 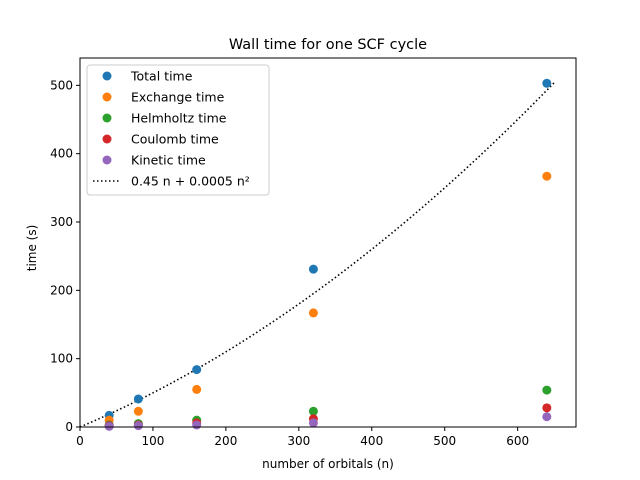 What do you see at coordinates (178, 97) in the screenshot?
I see `legend-label: Exchange time` at bounding box center [178, 97].